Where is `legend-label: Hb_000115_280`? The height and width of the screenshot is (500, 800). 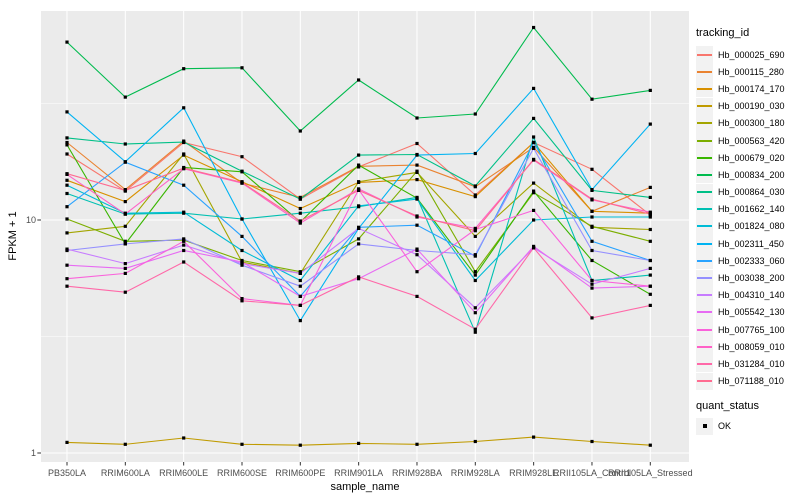 legend-label: Hb_000115_280 is located at coordinates (751, 71).